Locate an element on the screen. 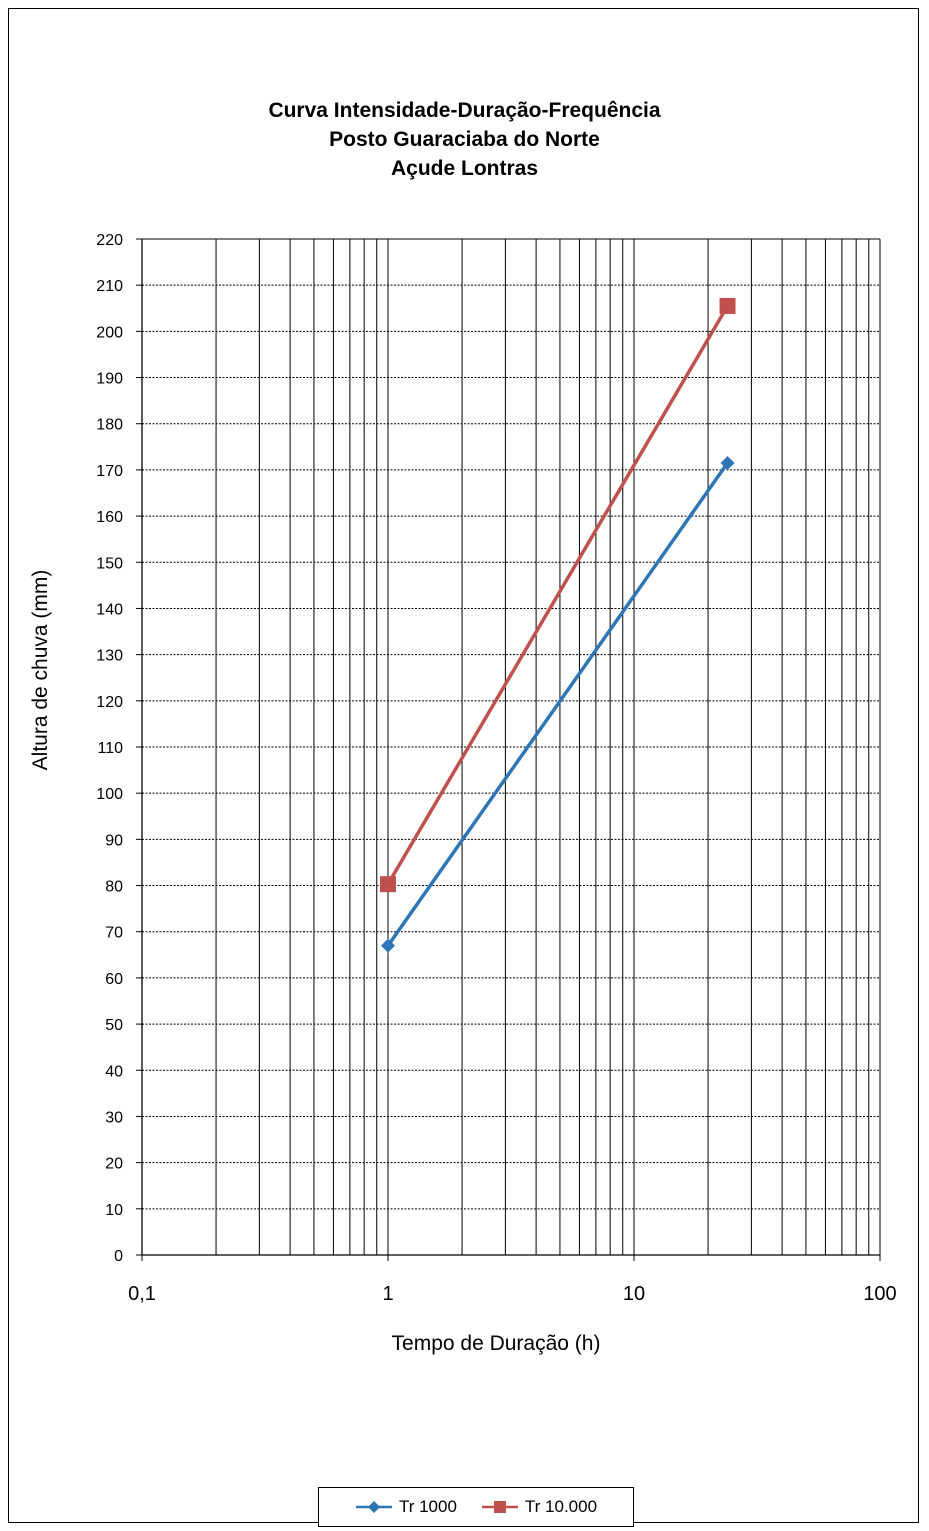  y-tick-label: 190 is located at coordinates (109, 379).